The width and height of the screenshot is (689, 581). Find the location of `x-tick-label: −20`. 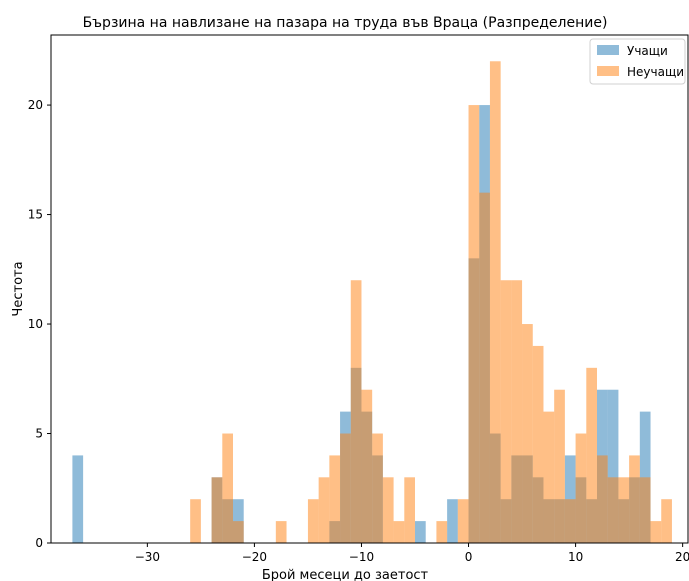

x-tick-label: −20 is located at coordinates (254, 557).